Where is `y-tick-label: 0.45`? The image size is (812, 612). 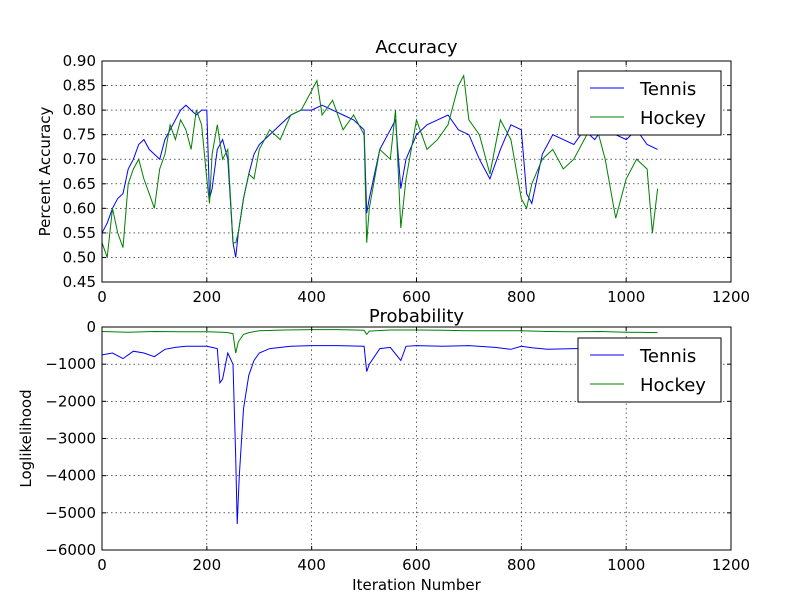 y-tick-label: 0.45 is located at coordinates (79, 282).